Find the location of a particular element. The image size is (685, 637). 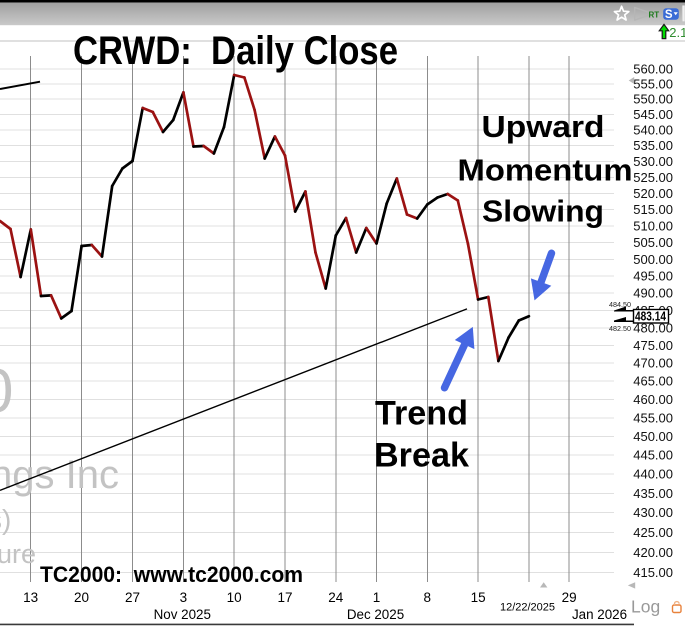

svg-text: 475.00 is located at coordinates (653, 345).